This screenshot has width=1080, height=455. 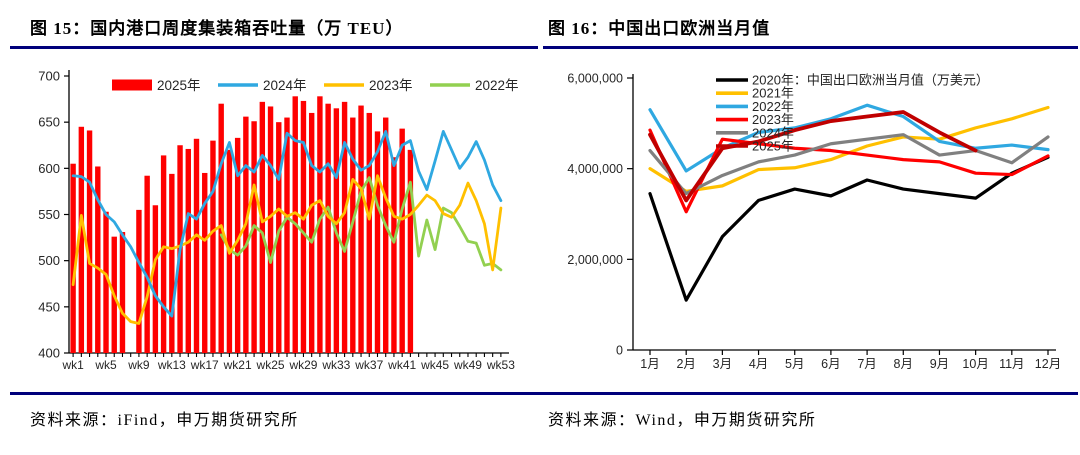 I want to click on x-tick-label: 8月, so click(x=903, y=364).